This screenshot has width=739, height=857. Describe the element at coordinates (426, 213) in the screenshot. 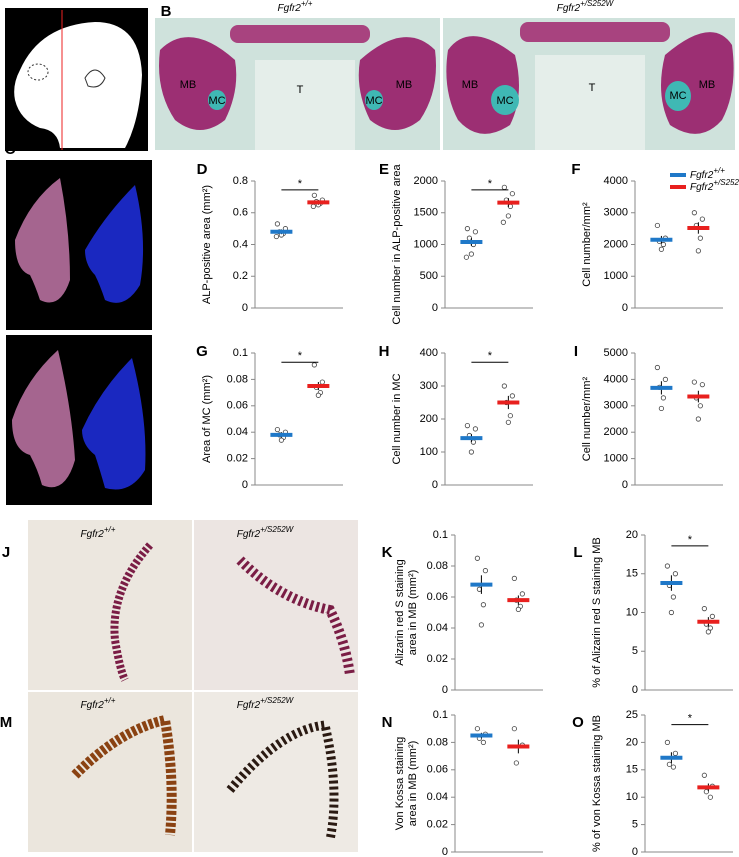

I see `y-tick-label: 1500` at that location.